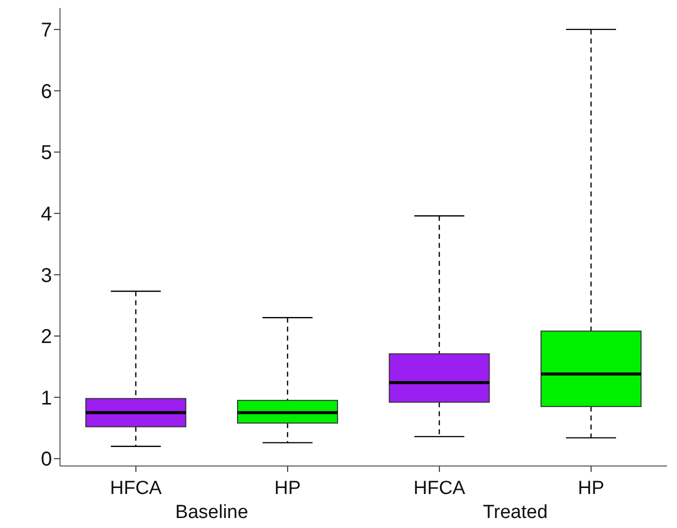 The image size is (677, 528). I want to click on y-tick-label: 0, so click(46, 459).